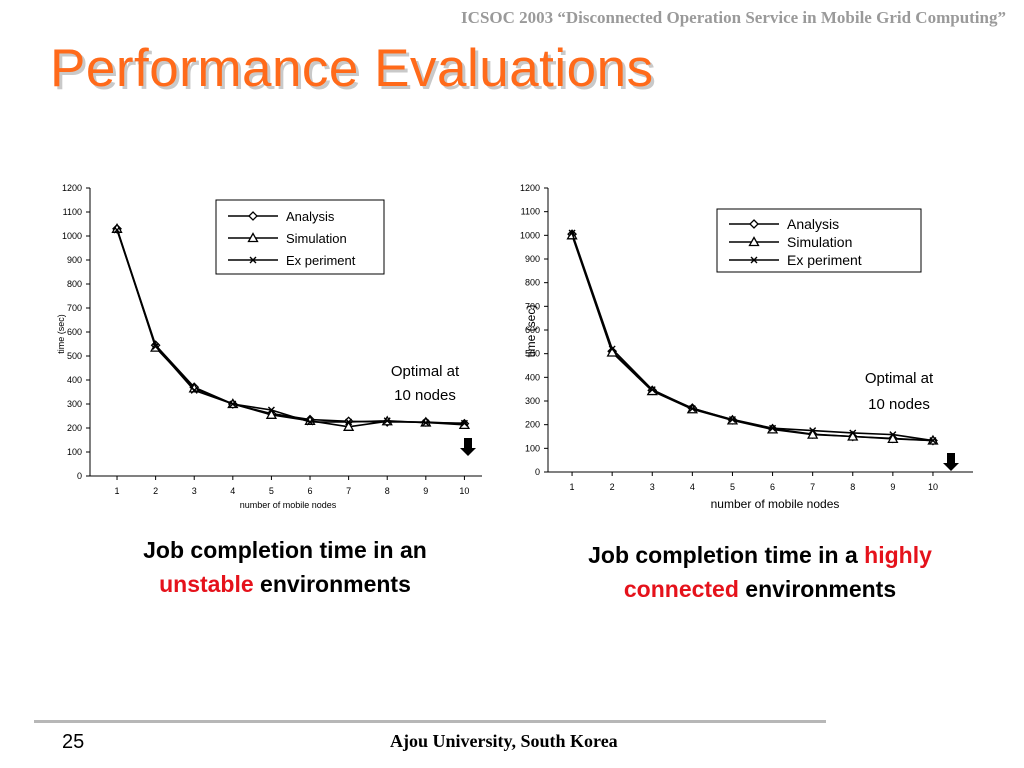 The height and width of the screenshot is (768, 1024). Describe the element at coordinates (572, 487) in the screenshot. I see `connected-x-tick-label: 1` at that location.